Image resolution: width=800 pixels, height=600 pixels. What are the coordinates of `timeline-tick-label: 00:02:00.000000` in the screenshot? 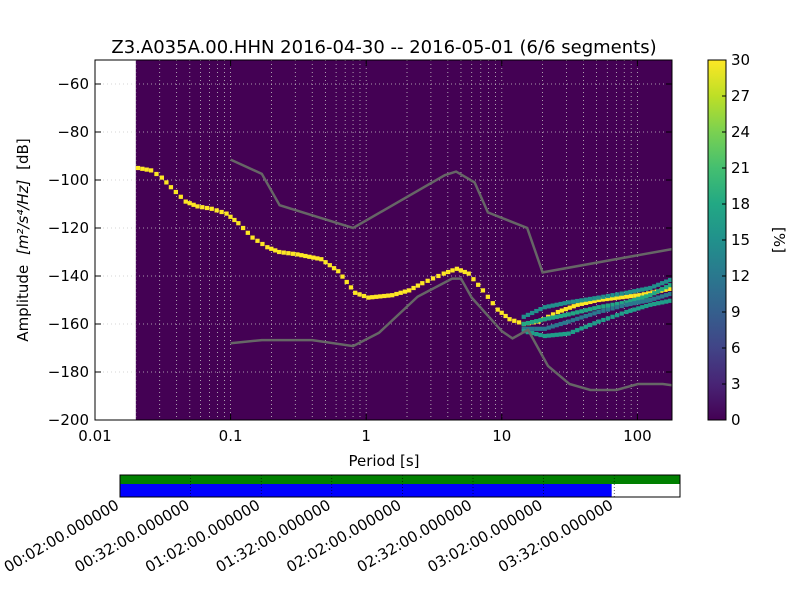 It's located at (61, 536).